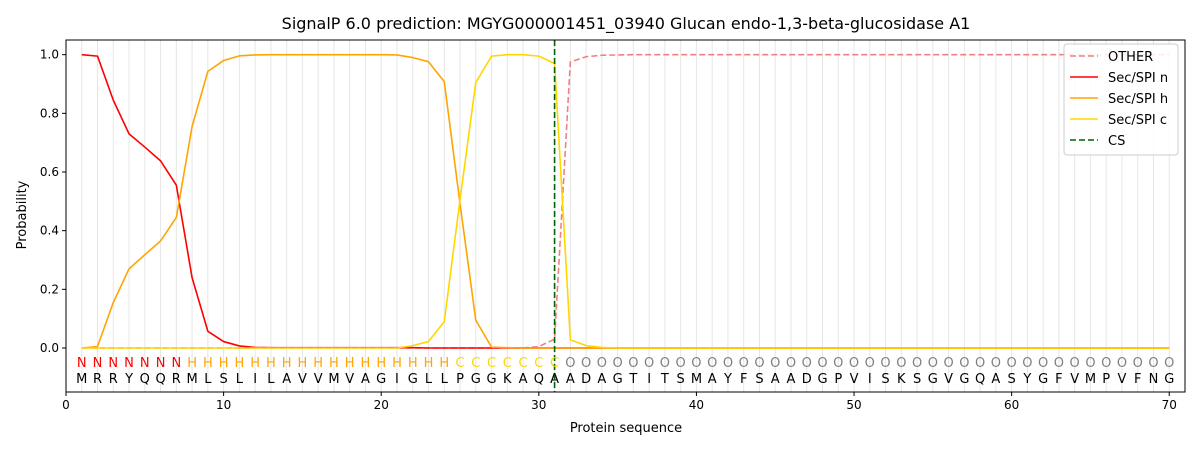 Image resolution: width=1200 pixels, height=450 pixels. Describe the element at coordinates (49, 348) in the screenshot. I see `y-tick-label: 0.0` at that location.